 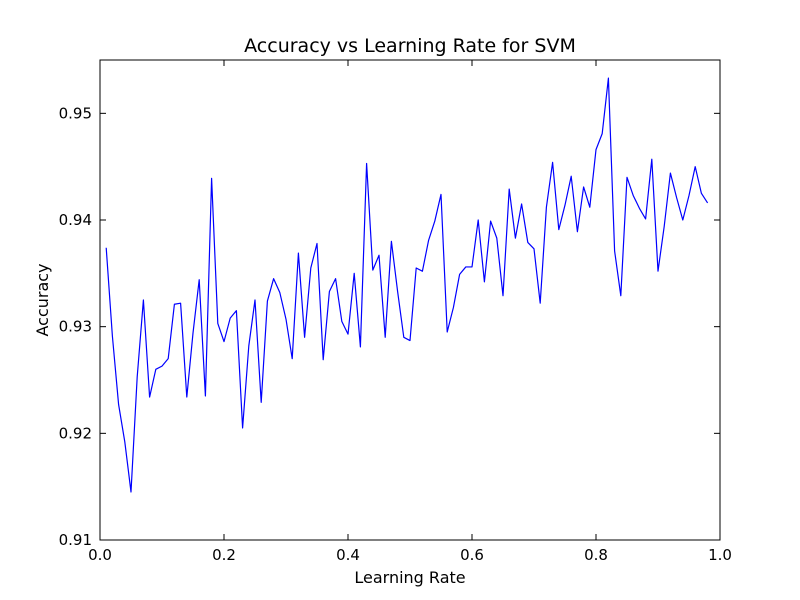 What do you see at coordinates (75, 220) in the screenshot?
I see `y-tick-label: 0.94` at bounding box center [75, 220].